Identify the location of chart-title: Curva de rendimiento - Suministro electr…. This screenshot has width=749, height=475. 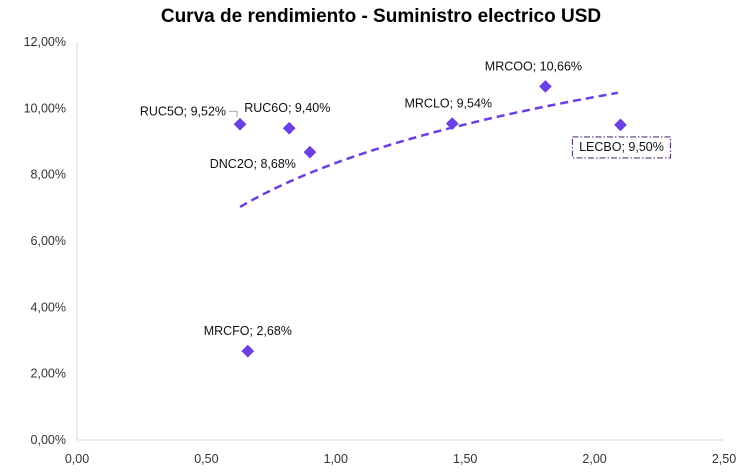
(381, 16).